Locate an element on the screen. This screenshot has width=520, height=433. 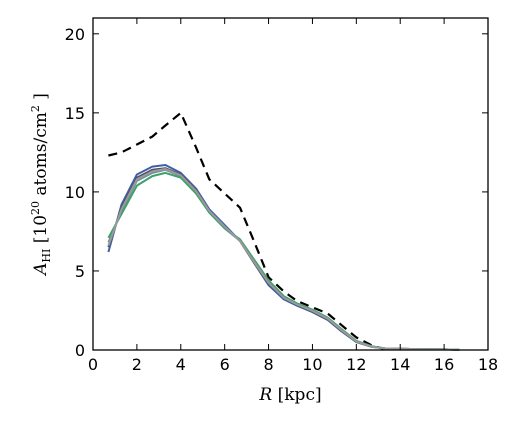
x-tick-label: 14 is located at coordinates (400, 364).